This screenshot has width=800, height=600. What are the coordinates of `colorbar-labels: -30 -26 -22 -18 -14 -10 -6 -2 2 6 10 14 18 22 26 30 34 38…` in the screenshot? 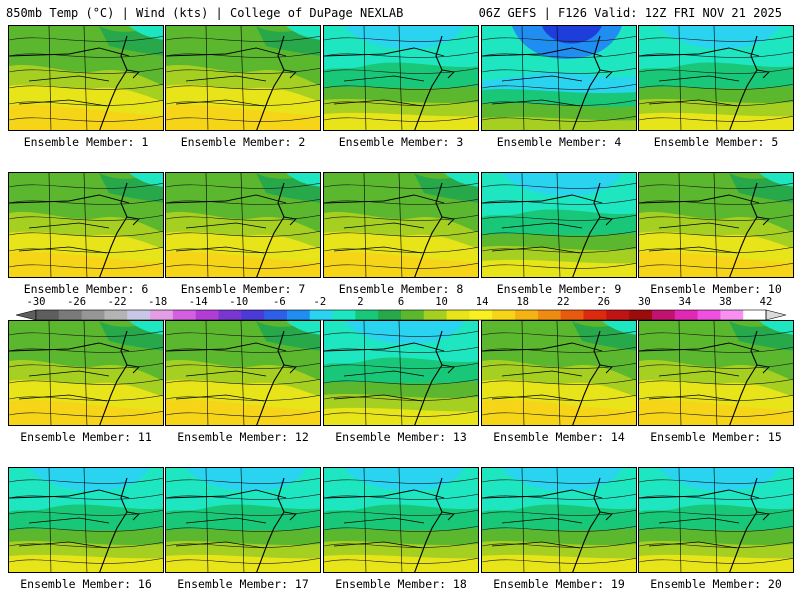 It's located at (400, 302).